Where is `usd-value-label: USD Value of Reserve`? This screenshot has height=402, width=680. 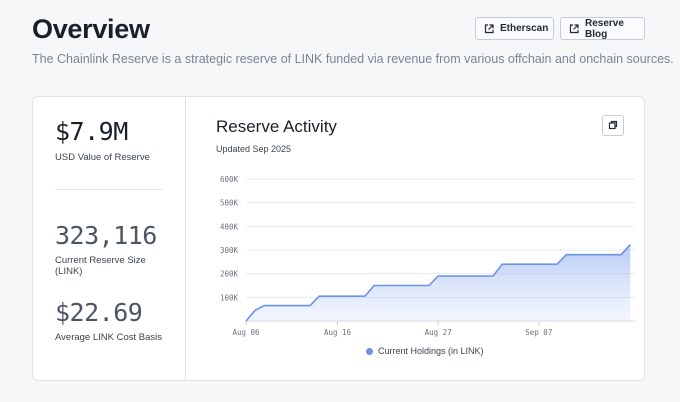 usd-value-label: USD Value of Reserve is located at coordinates (102, 157).